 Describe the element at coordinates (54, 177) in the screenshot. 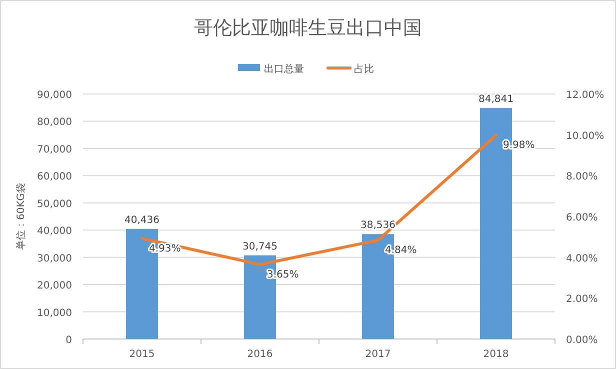

I see `y-tick-label: 60,000` at that location.